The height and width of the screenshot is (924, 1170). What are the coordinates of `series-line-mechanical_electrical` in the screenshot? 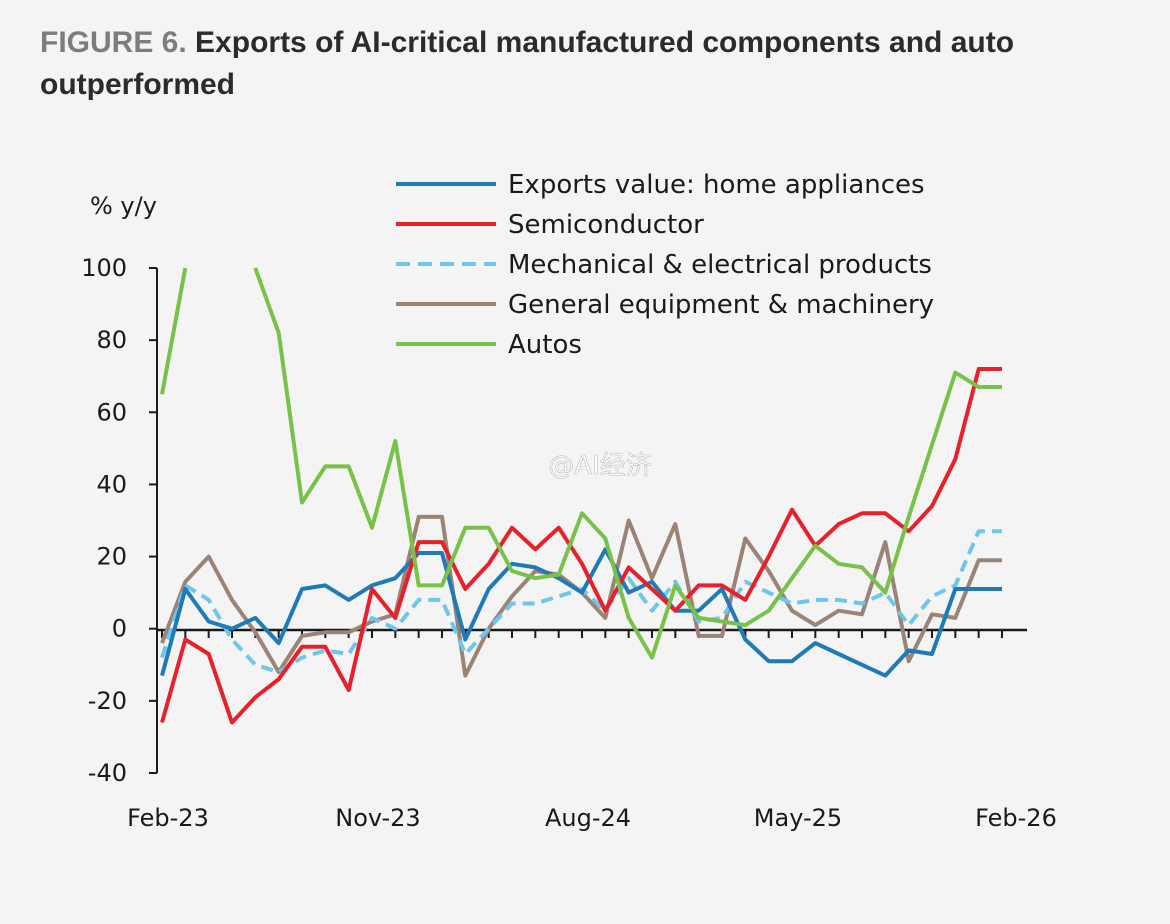 It's located at (581, 601).